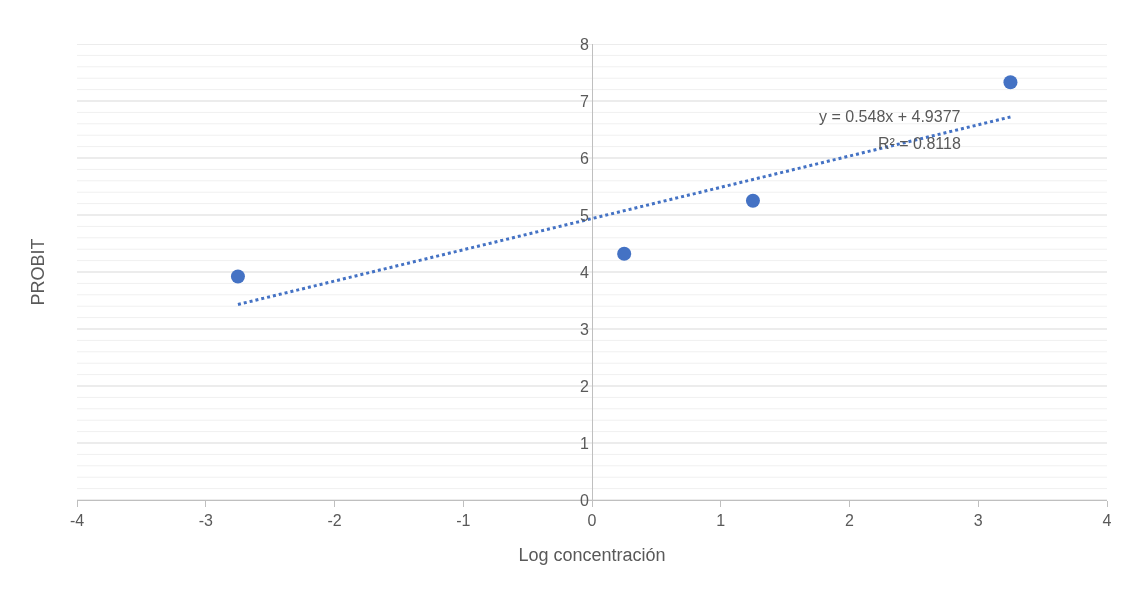 This screenshot has width=1128, height=610. Describe the element at coordinates (77, 521) in the screenshot. I see `x-tick-label: -4` at that location.